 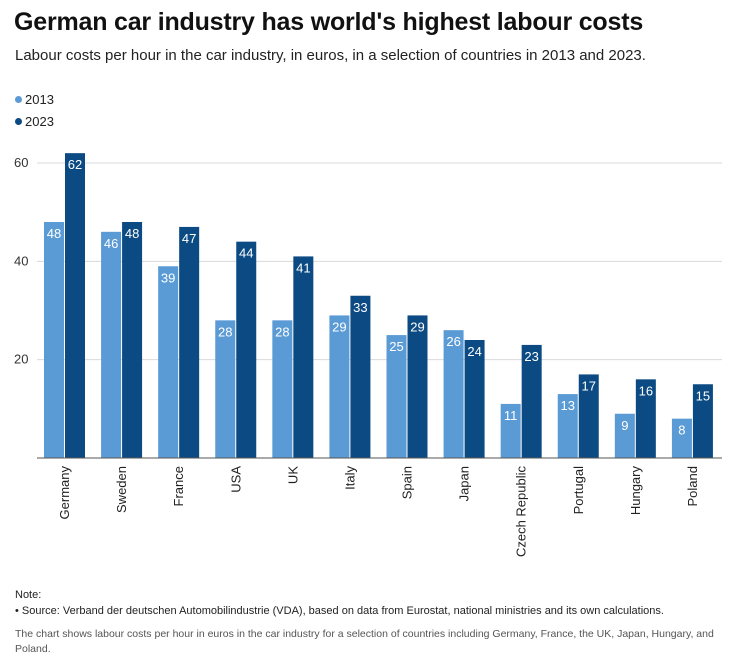 What do you see at coordinates (474, 351) in the screenshot?
I see `bar-value-label: 24` at bounding box center [474, 351].